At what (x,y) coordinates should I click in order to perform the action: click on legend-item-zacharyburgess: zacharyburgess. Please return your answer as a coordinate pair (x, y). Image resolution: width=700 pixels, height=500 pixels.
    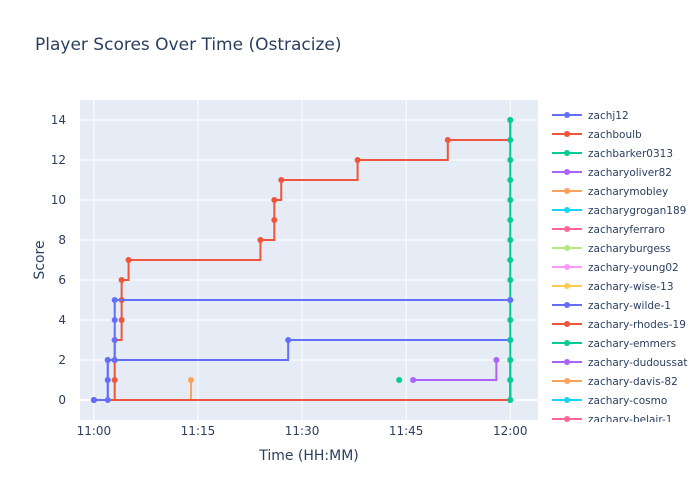
    Looking at the image, I should click on (611, 249).